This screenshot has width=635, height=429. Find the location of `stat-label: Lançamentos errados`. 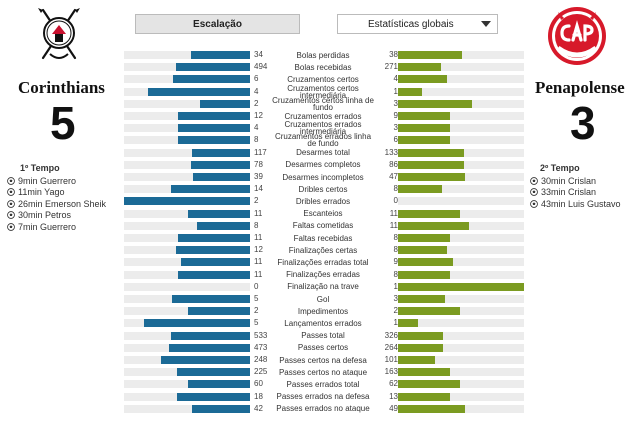

stat-label: Lançamentos errados is located at coordinates (323, 323).